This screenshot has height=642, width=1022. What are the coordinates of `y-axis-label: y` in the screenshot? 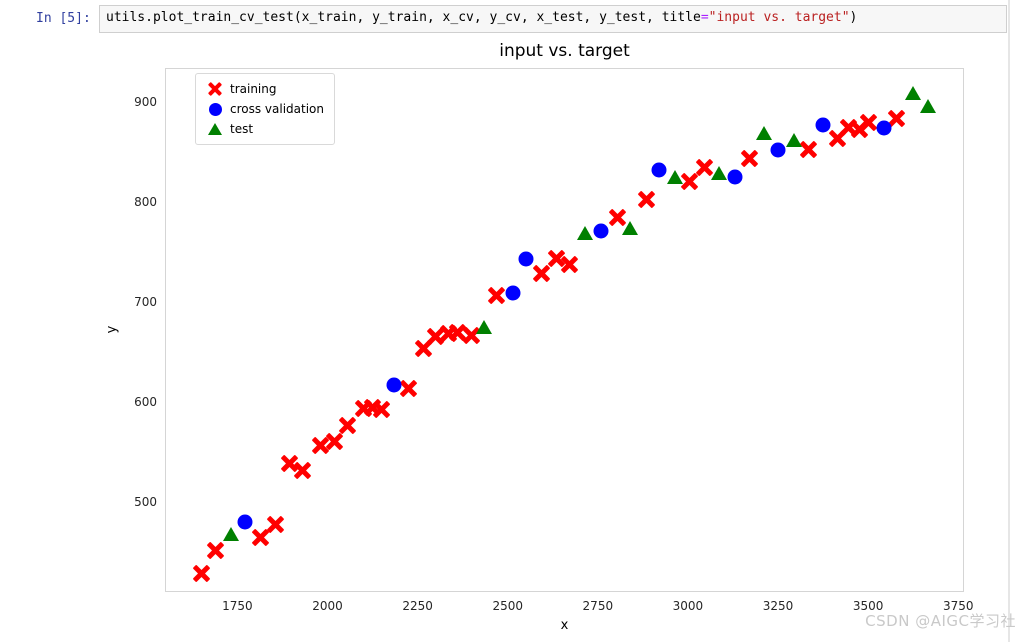 It's located at (112, 329).